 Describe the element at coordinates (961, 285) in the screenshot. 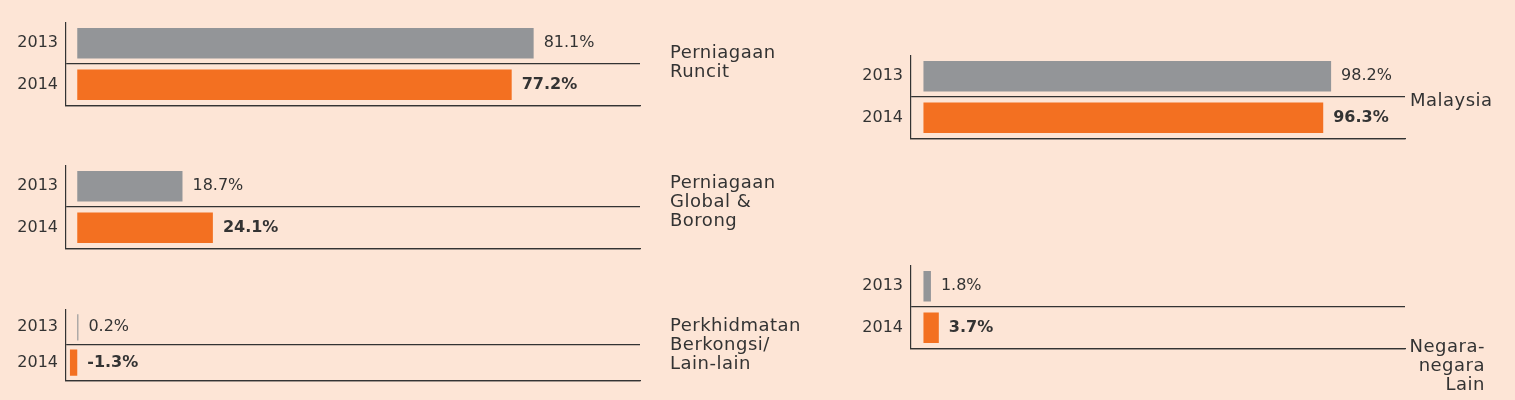

I see `data-label: 1.8%` at that location.